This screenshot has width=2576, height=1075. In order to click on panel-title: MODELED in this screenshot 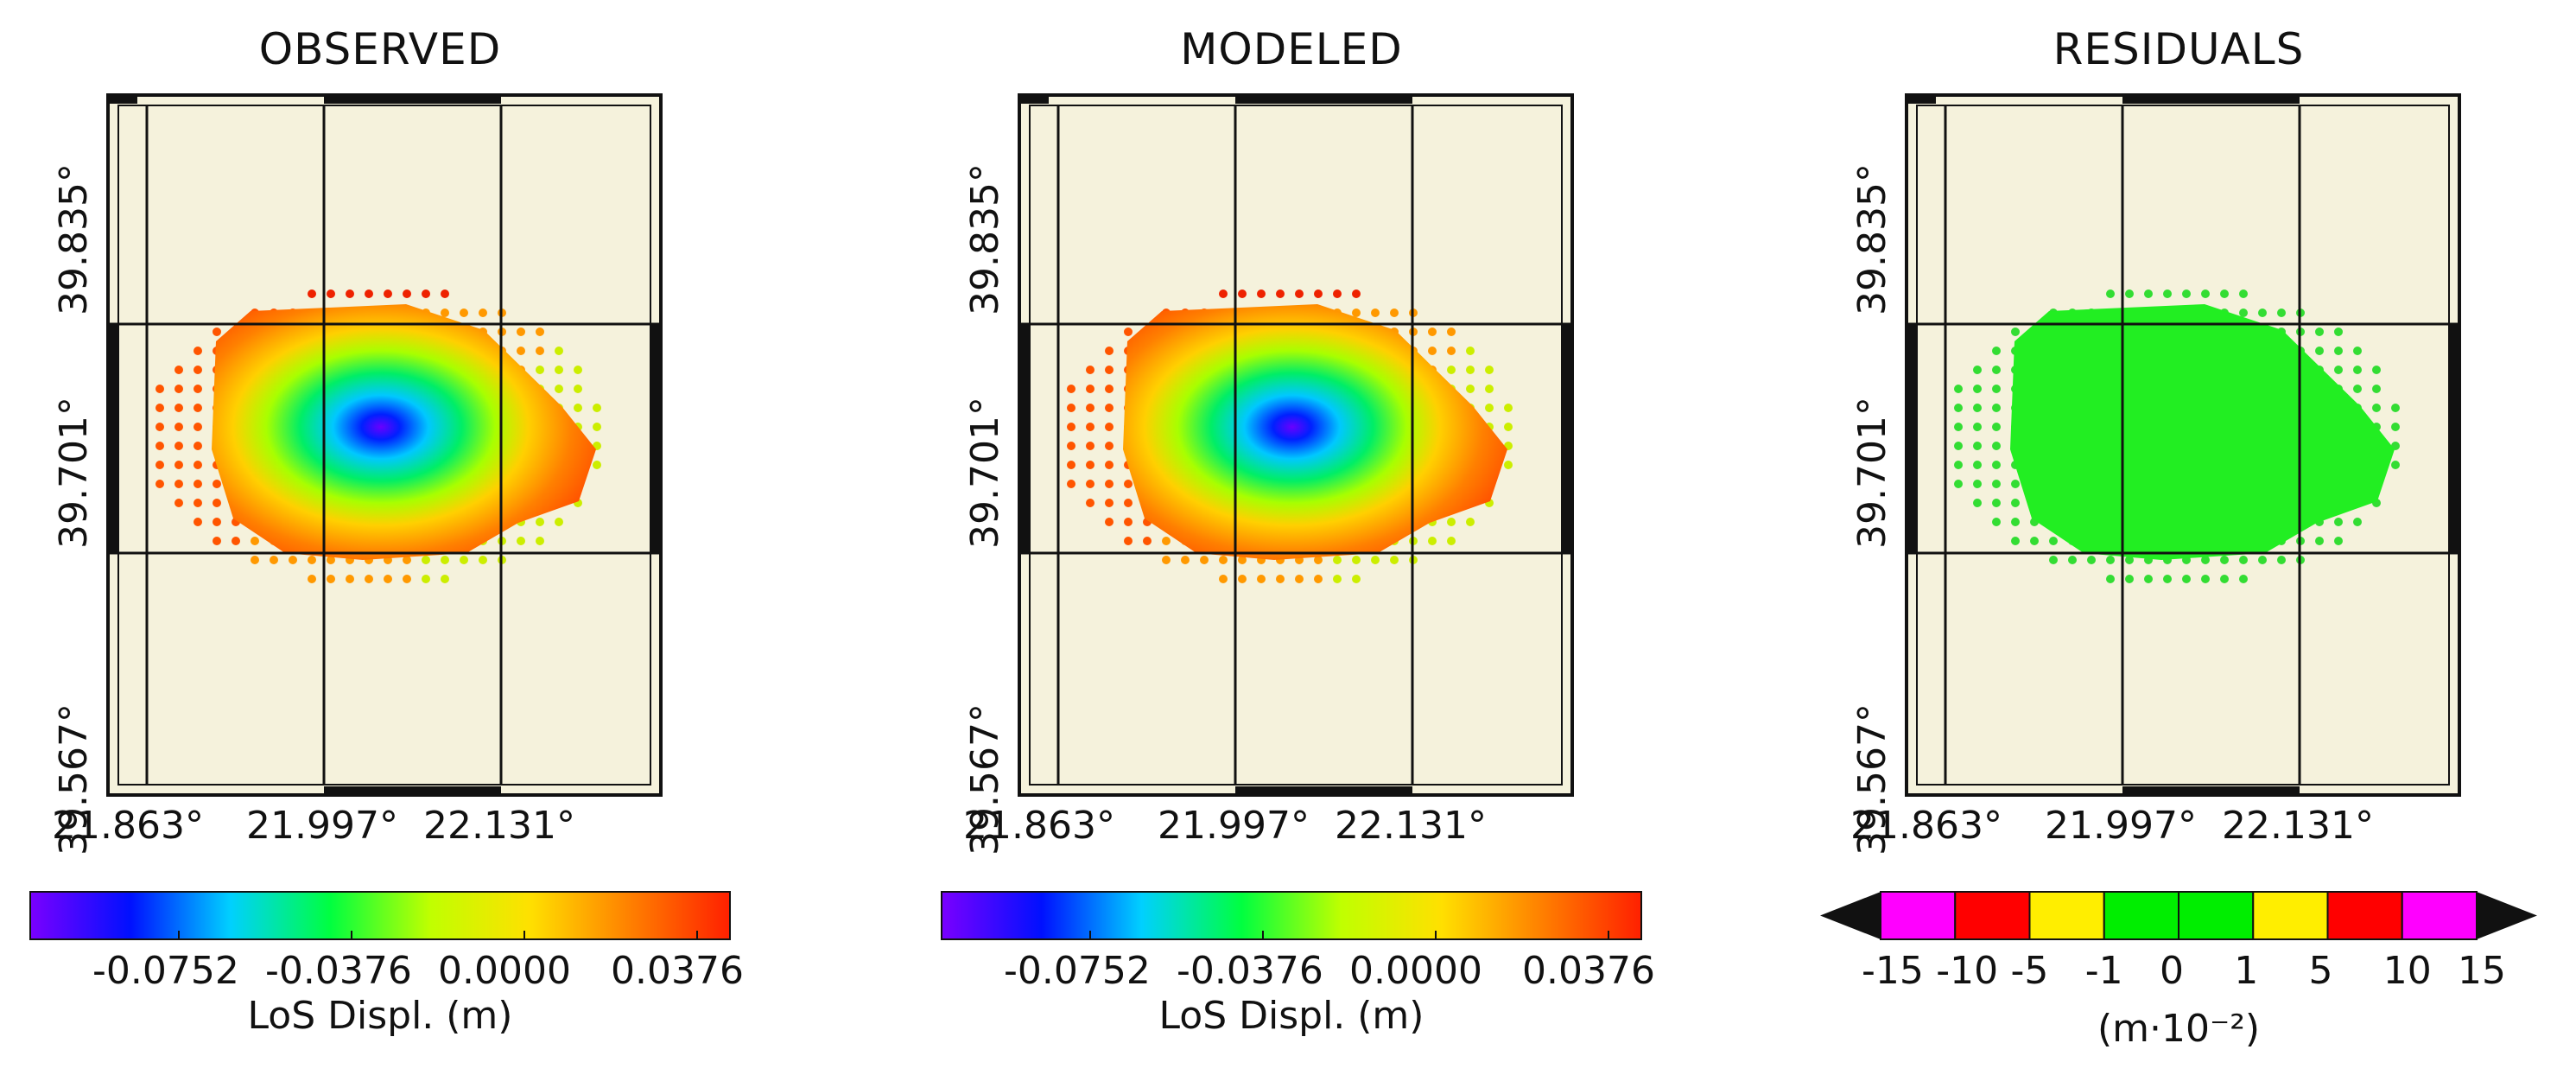, I will do `click(1291, 49)`.